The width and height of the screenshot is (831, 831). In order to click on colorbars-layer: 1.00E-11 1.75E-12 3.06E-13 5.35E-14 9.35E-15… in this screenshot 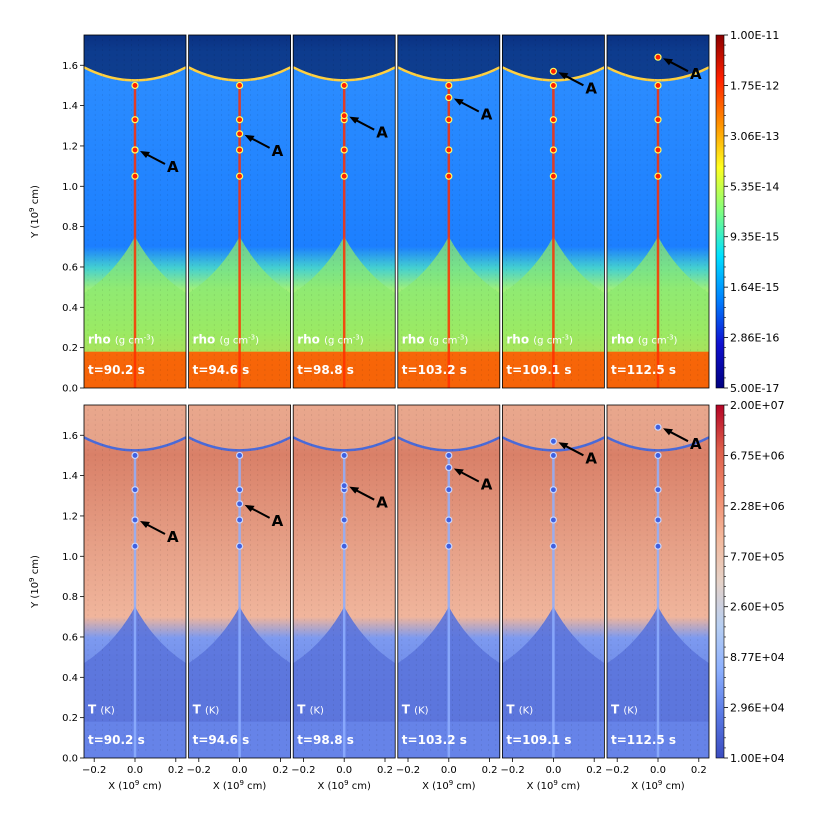, I will do `click(750, 397)`.